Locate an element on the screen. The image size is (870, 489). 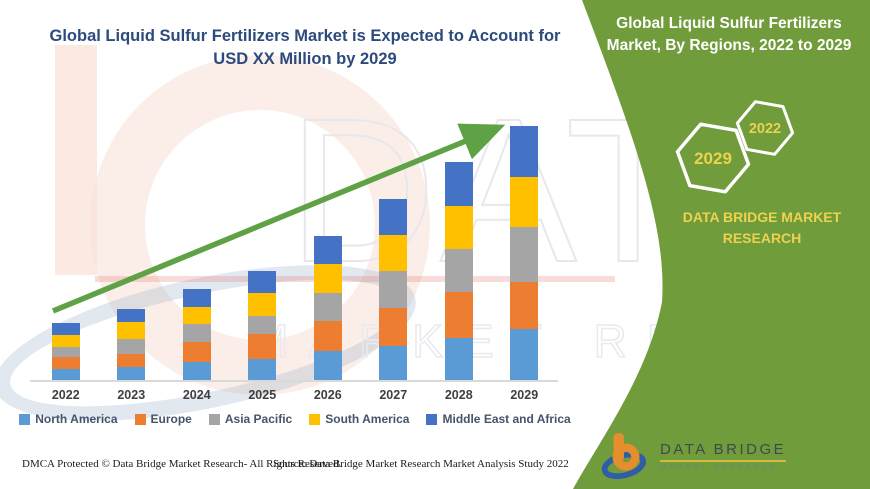
bar-segment-2026-europe is located at coordinates (327, 336).